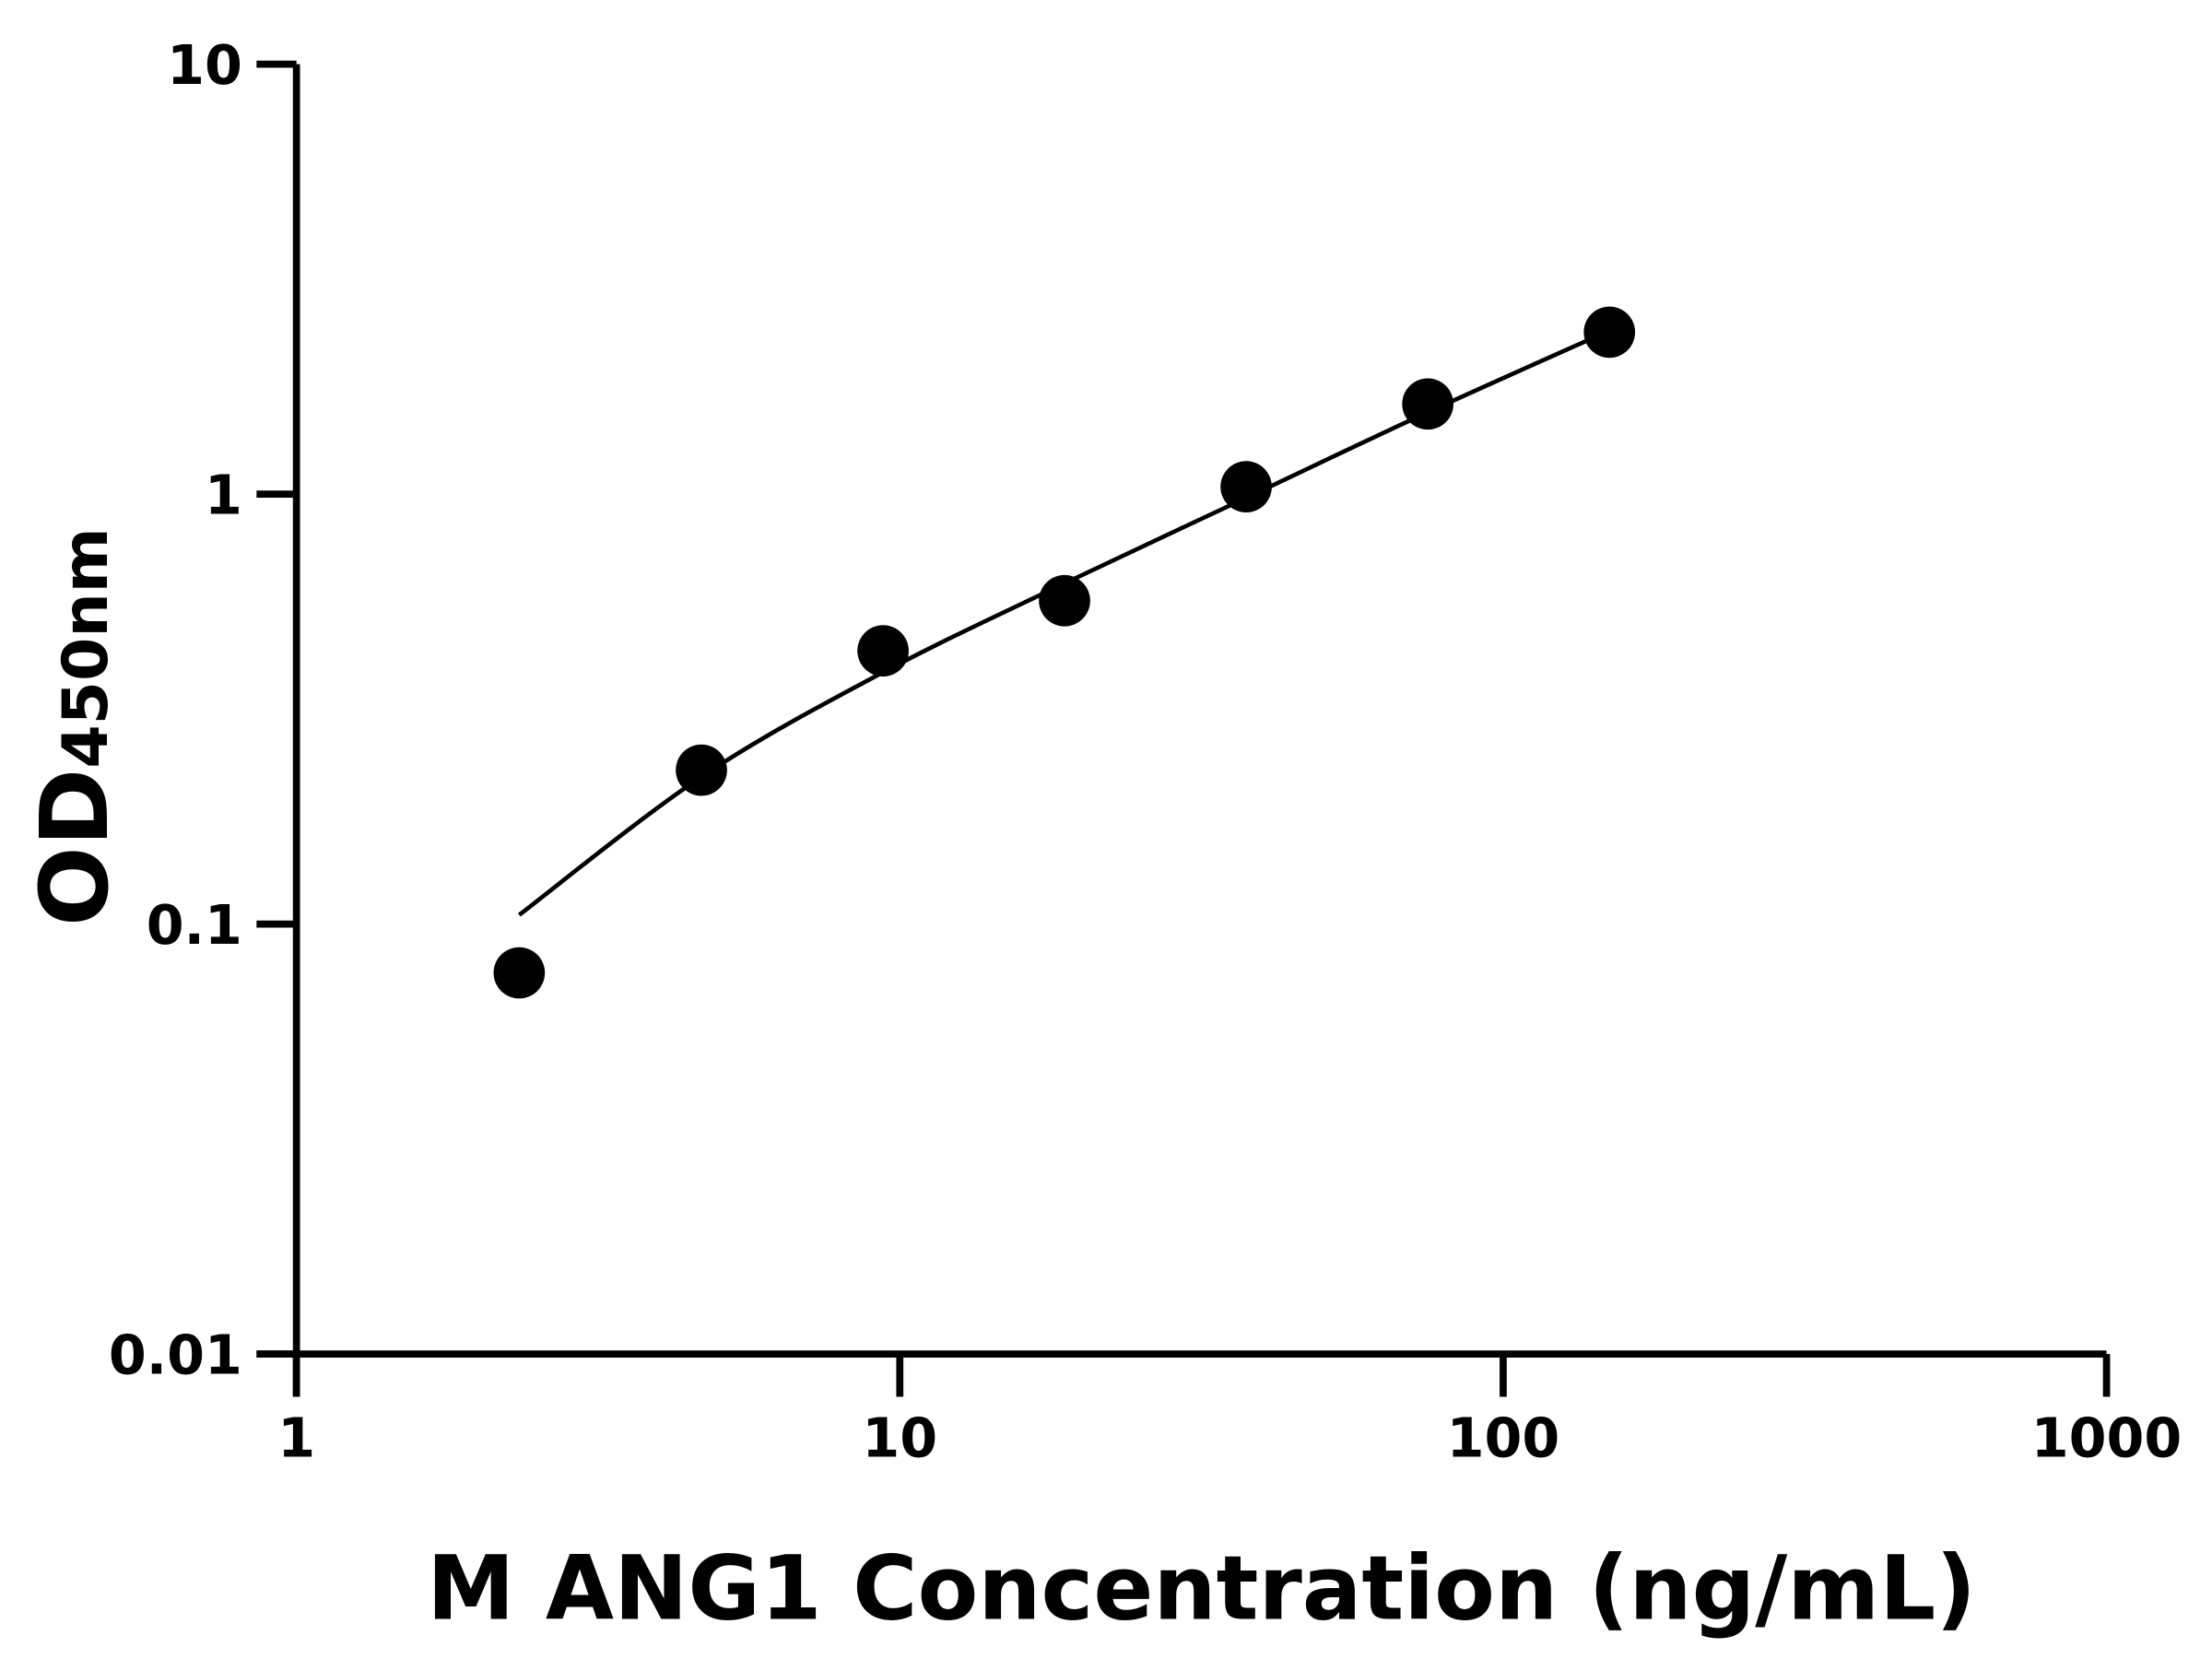  I want to click on y-tick-label: 0.1, so click(194, 925).